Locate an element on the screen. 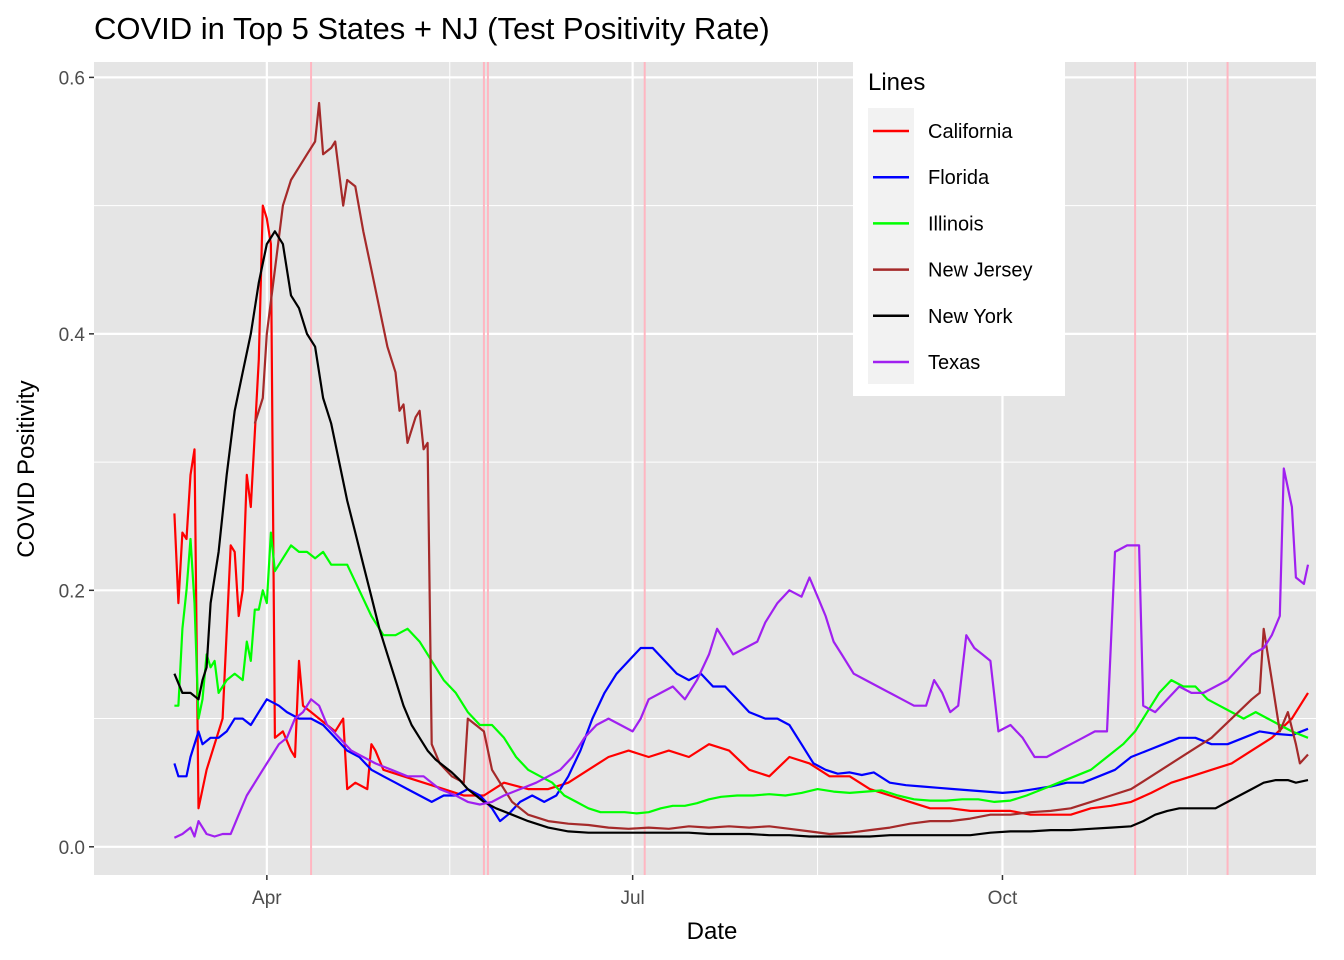  y-tick-label: 0.2 is located at coordinates (72, 591).